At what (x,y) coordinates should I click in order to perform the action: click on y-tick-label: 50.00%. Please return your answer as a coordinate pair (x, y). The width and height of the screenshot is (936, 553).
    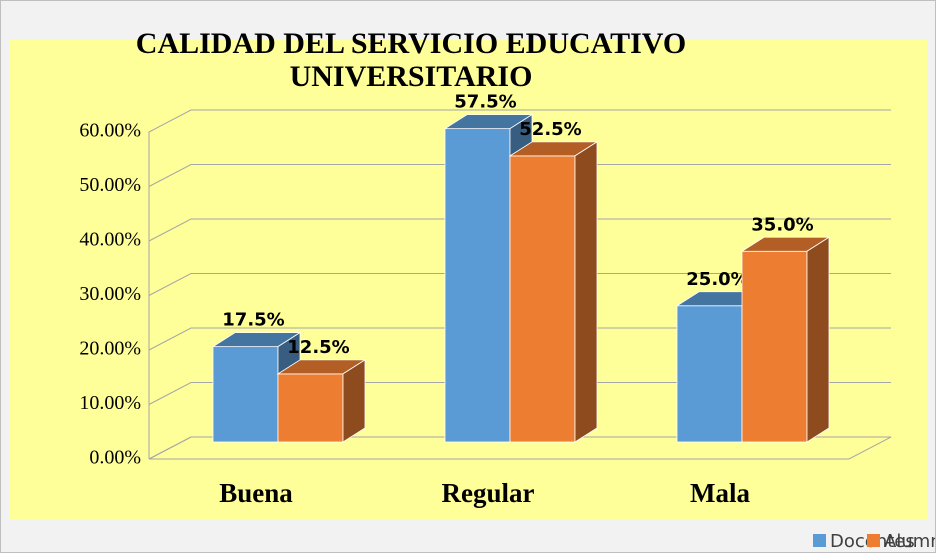
    Looking at the image, I should click on (110, 185).